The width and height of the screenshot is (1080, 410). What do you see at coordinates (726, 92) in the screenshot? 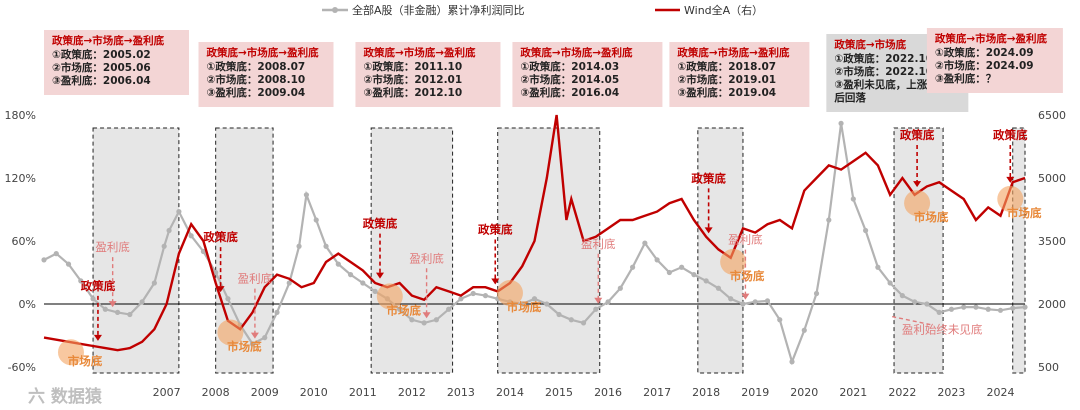
I see `annotation-box-line-5-3: ③盈利底：2019.04` at bounding box center [726, 92].